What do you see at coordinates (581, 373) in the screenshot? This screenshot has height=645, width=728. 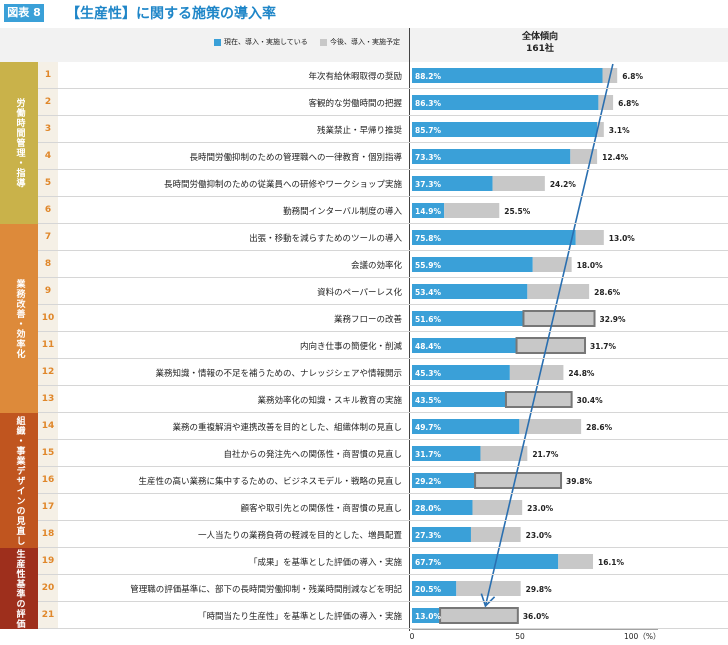 I see `data-label-planned: 24.8%` at bounding box center [581, 373].